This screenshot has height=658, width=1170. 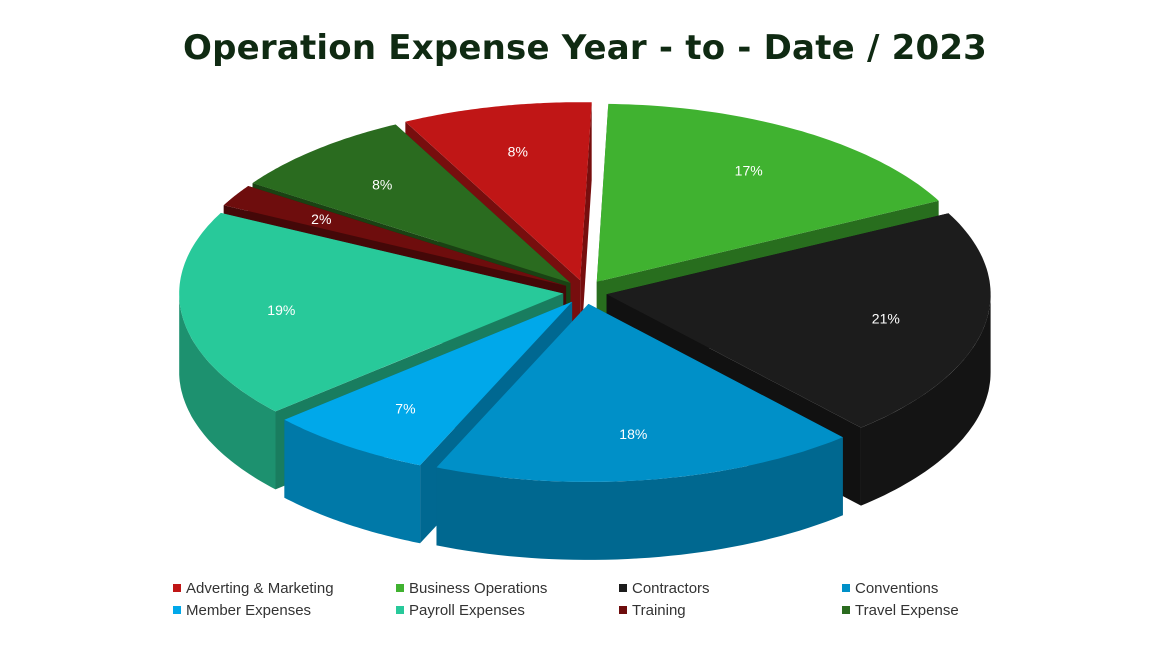 I want to click on legend-label-conventions: Conventions, so click(x=897, y=588).